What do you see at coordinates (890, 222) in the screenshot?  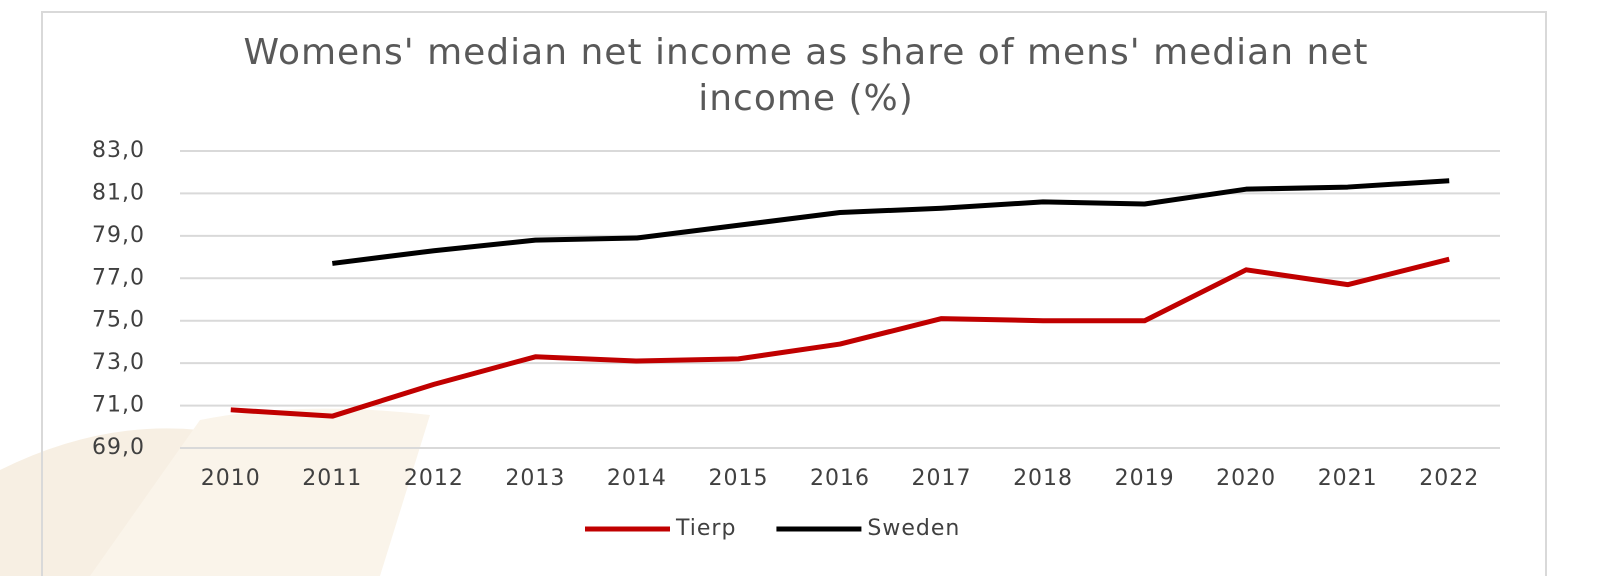 I see `data-line` at bounding box center [890, 222].